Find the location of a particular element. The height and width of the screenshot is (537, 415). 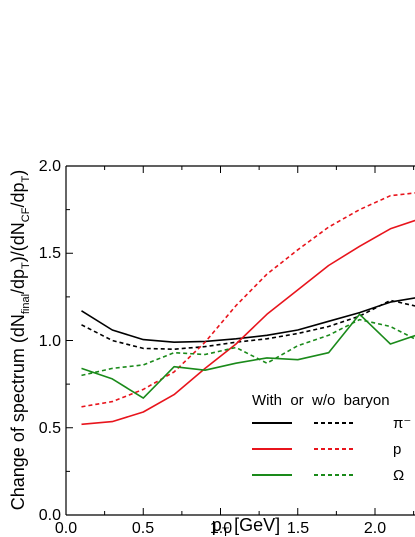

x-axis-label: pT [GeV] is located at coordinates (246, 526).